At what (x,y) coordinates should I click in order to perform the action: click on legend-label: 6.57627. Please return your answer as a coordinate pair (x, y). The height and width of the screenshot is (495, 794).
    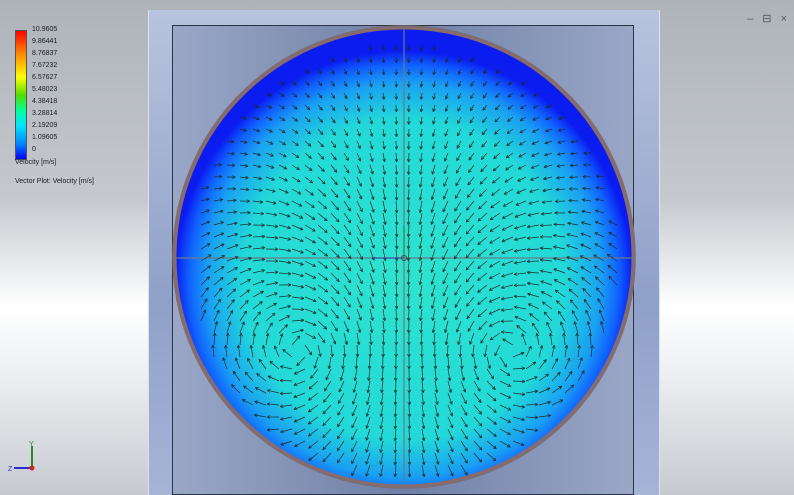
    Looking at the image, I should click on (45, 77).